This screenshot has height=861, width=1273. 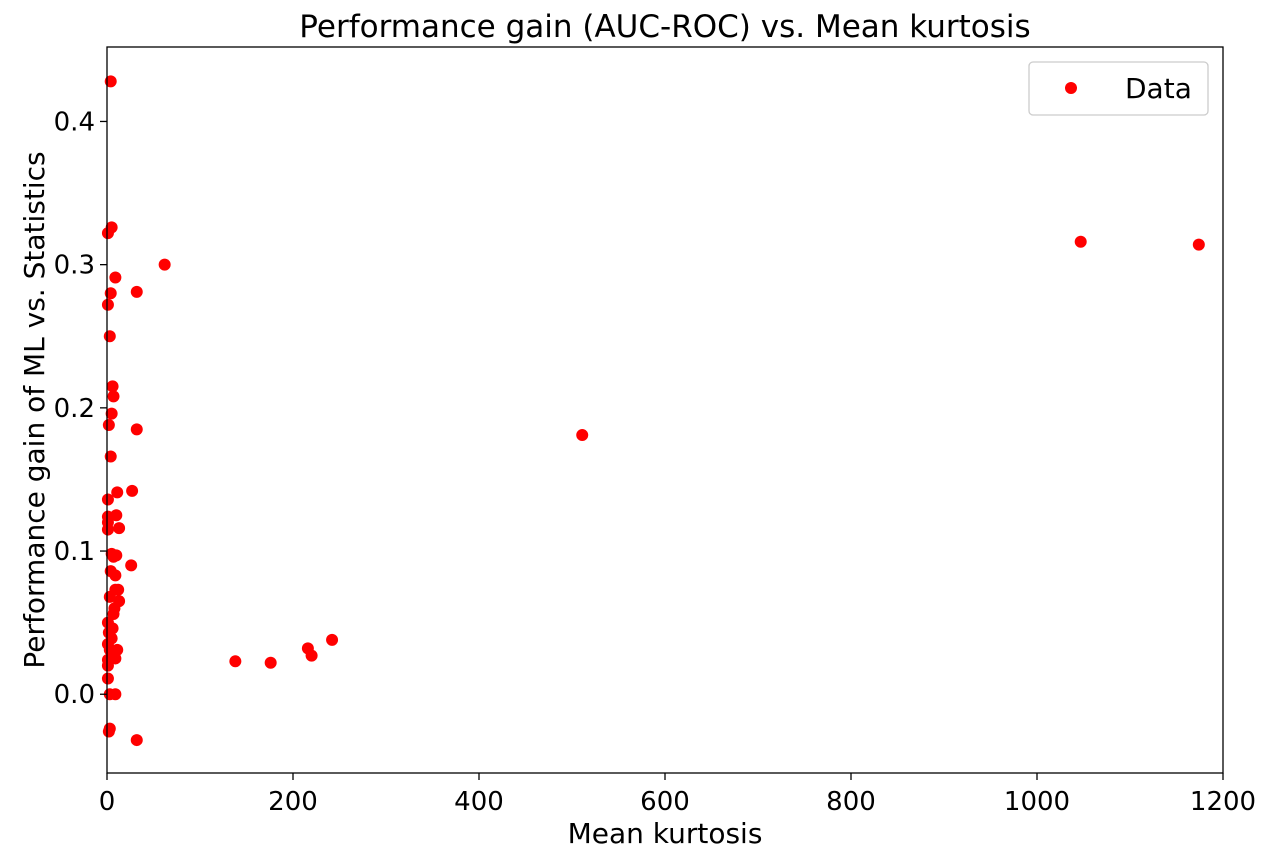 I want to click on x-tick-label: 200, so click(x=293, y=802).